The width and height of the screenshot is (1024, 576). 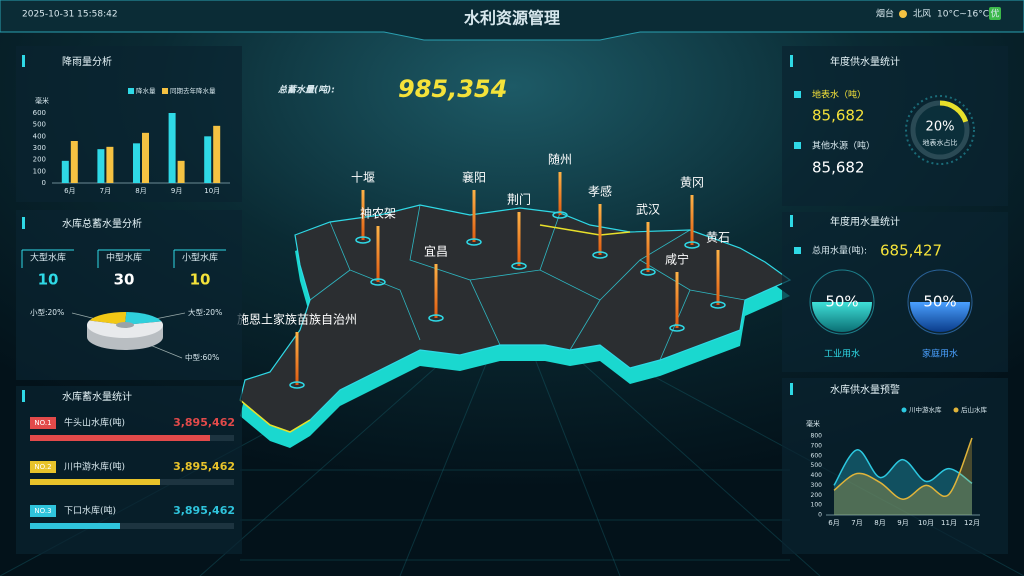 I want to click on map-label: 襄阳, so click(x=474, y=177).